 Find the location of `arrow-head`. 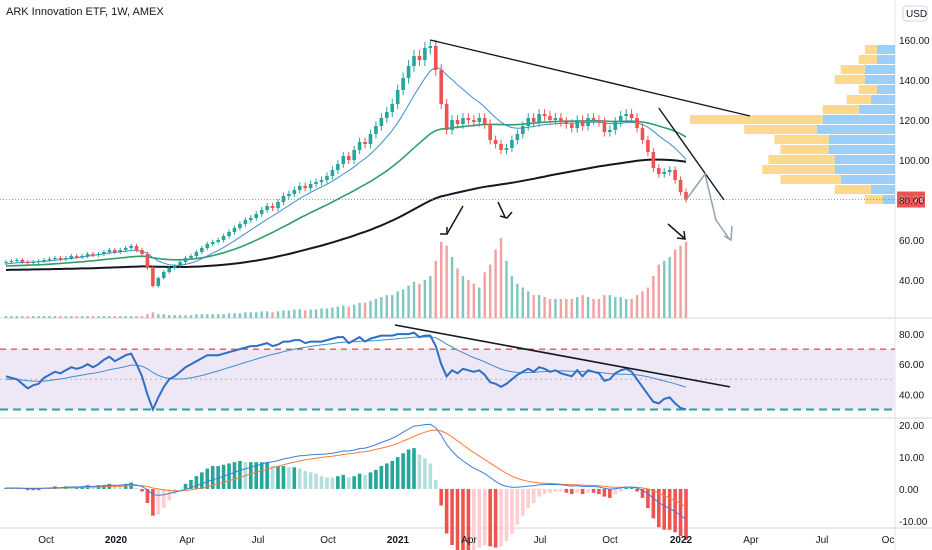

arrow-head is located at coordinates (444, 231).